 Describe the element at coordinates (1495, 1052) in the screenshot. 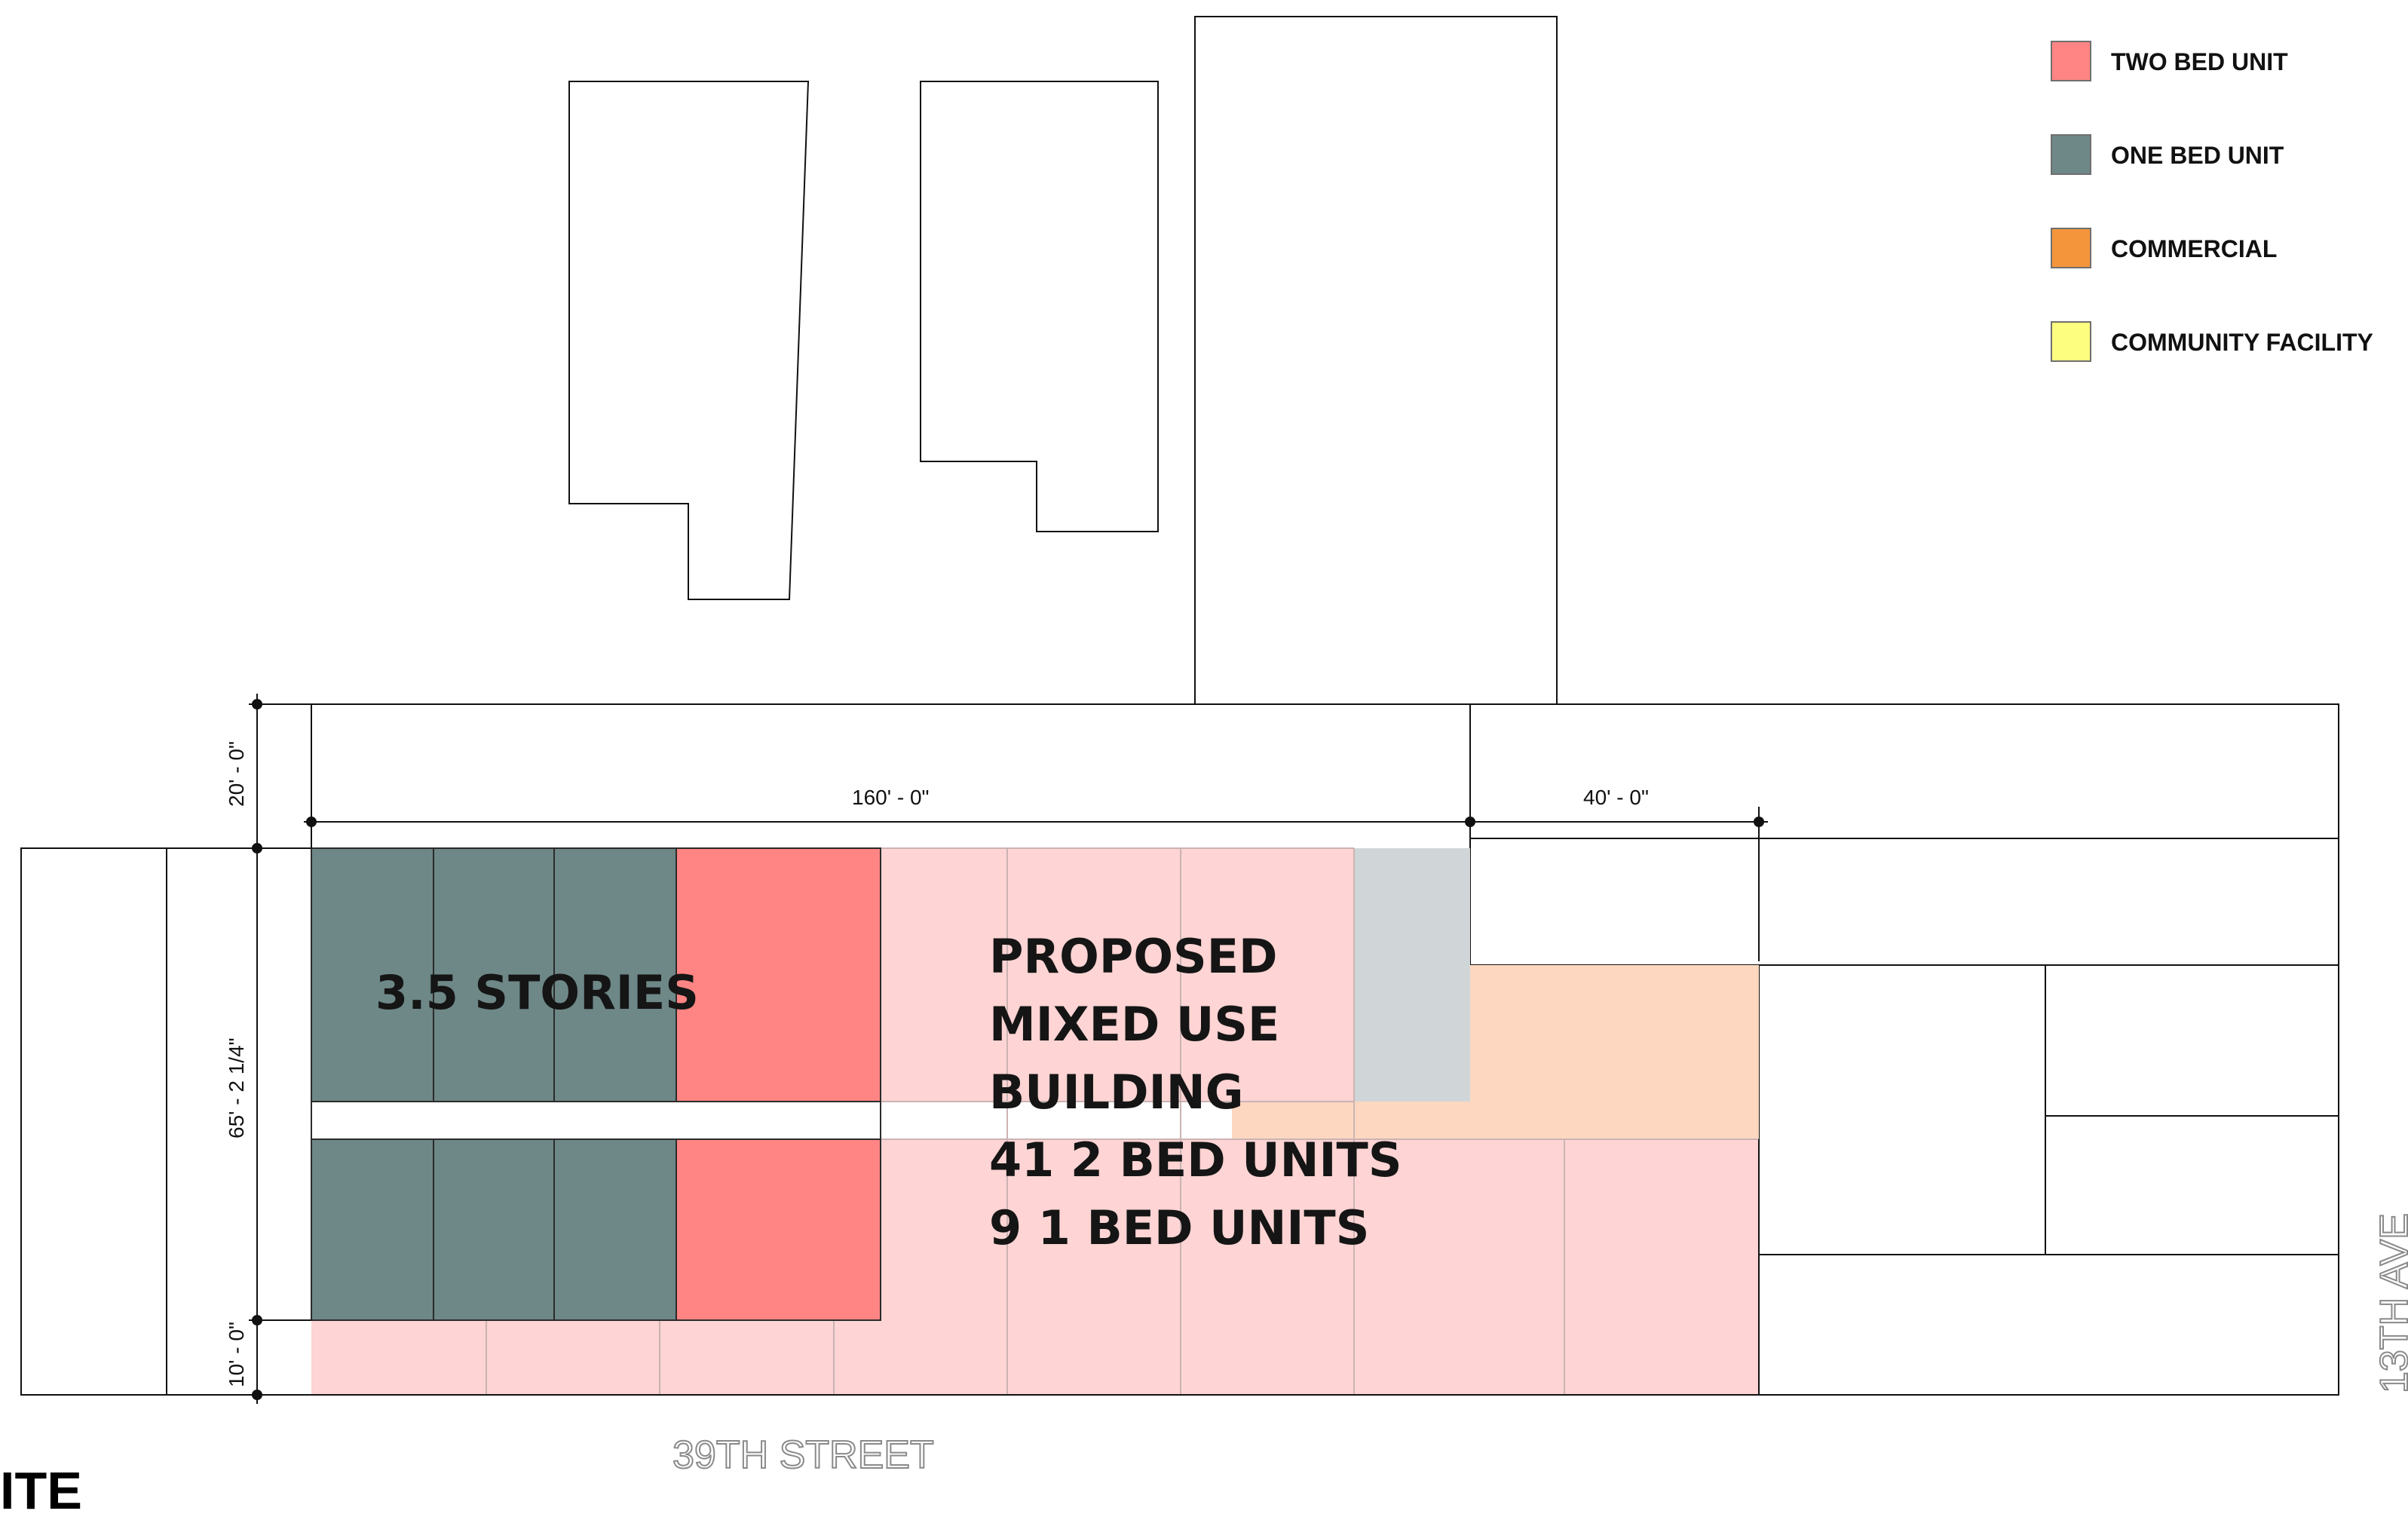

I see `commercial-area` at that location.